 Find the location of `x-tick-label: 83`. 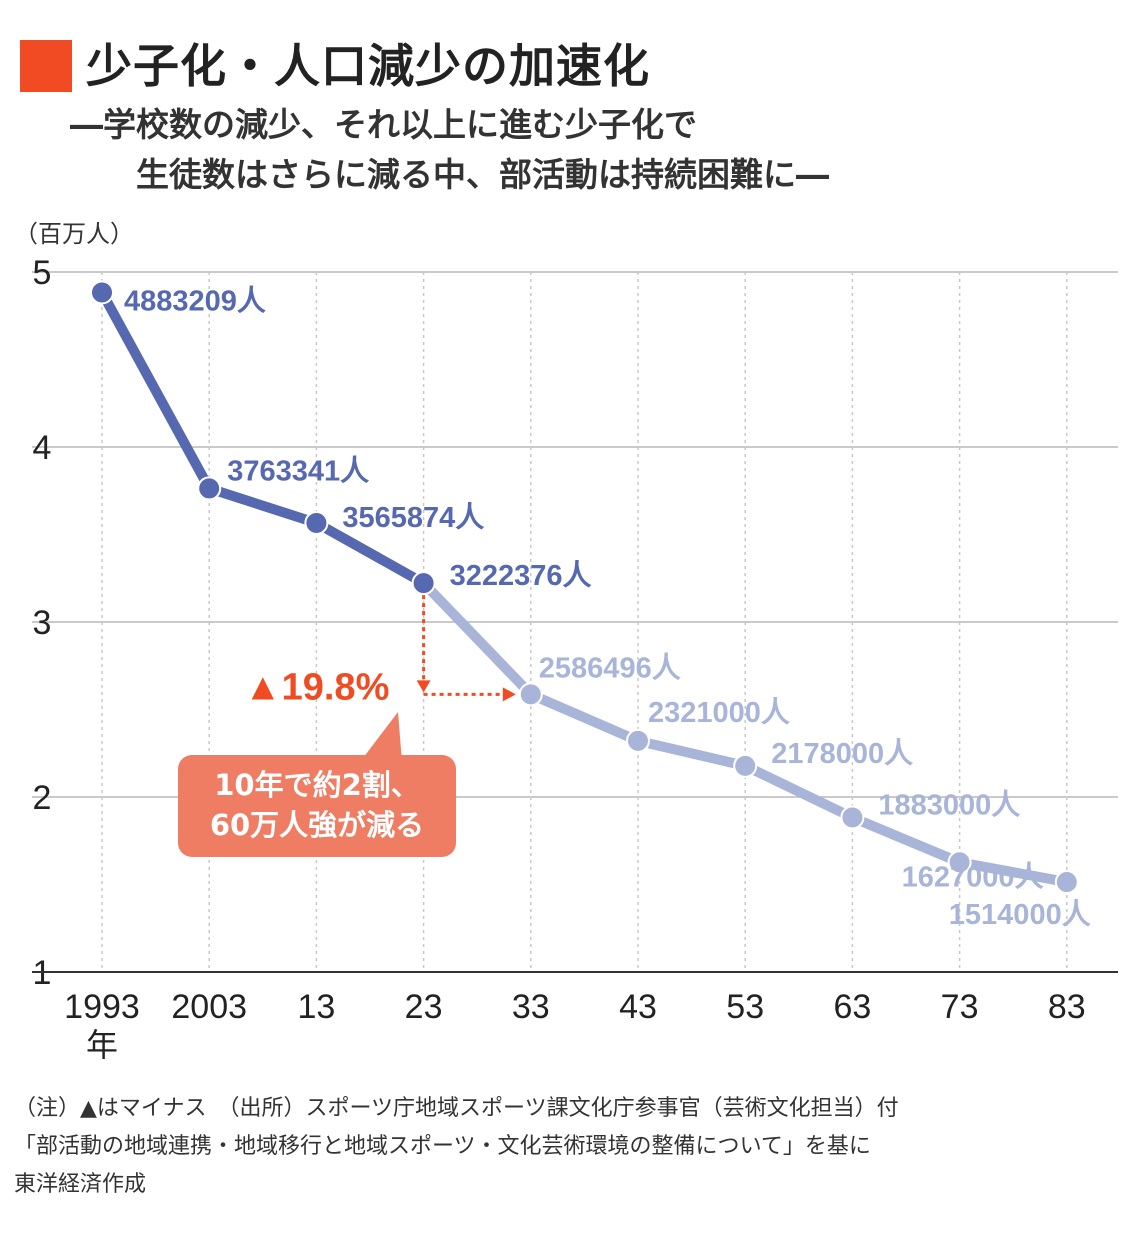

x-tick-label: 83 is located at coordinates (1067, 1007).